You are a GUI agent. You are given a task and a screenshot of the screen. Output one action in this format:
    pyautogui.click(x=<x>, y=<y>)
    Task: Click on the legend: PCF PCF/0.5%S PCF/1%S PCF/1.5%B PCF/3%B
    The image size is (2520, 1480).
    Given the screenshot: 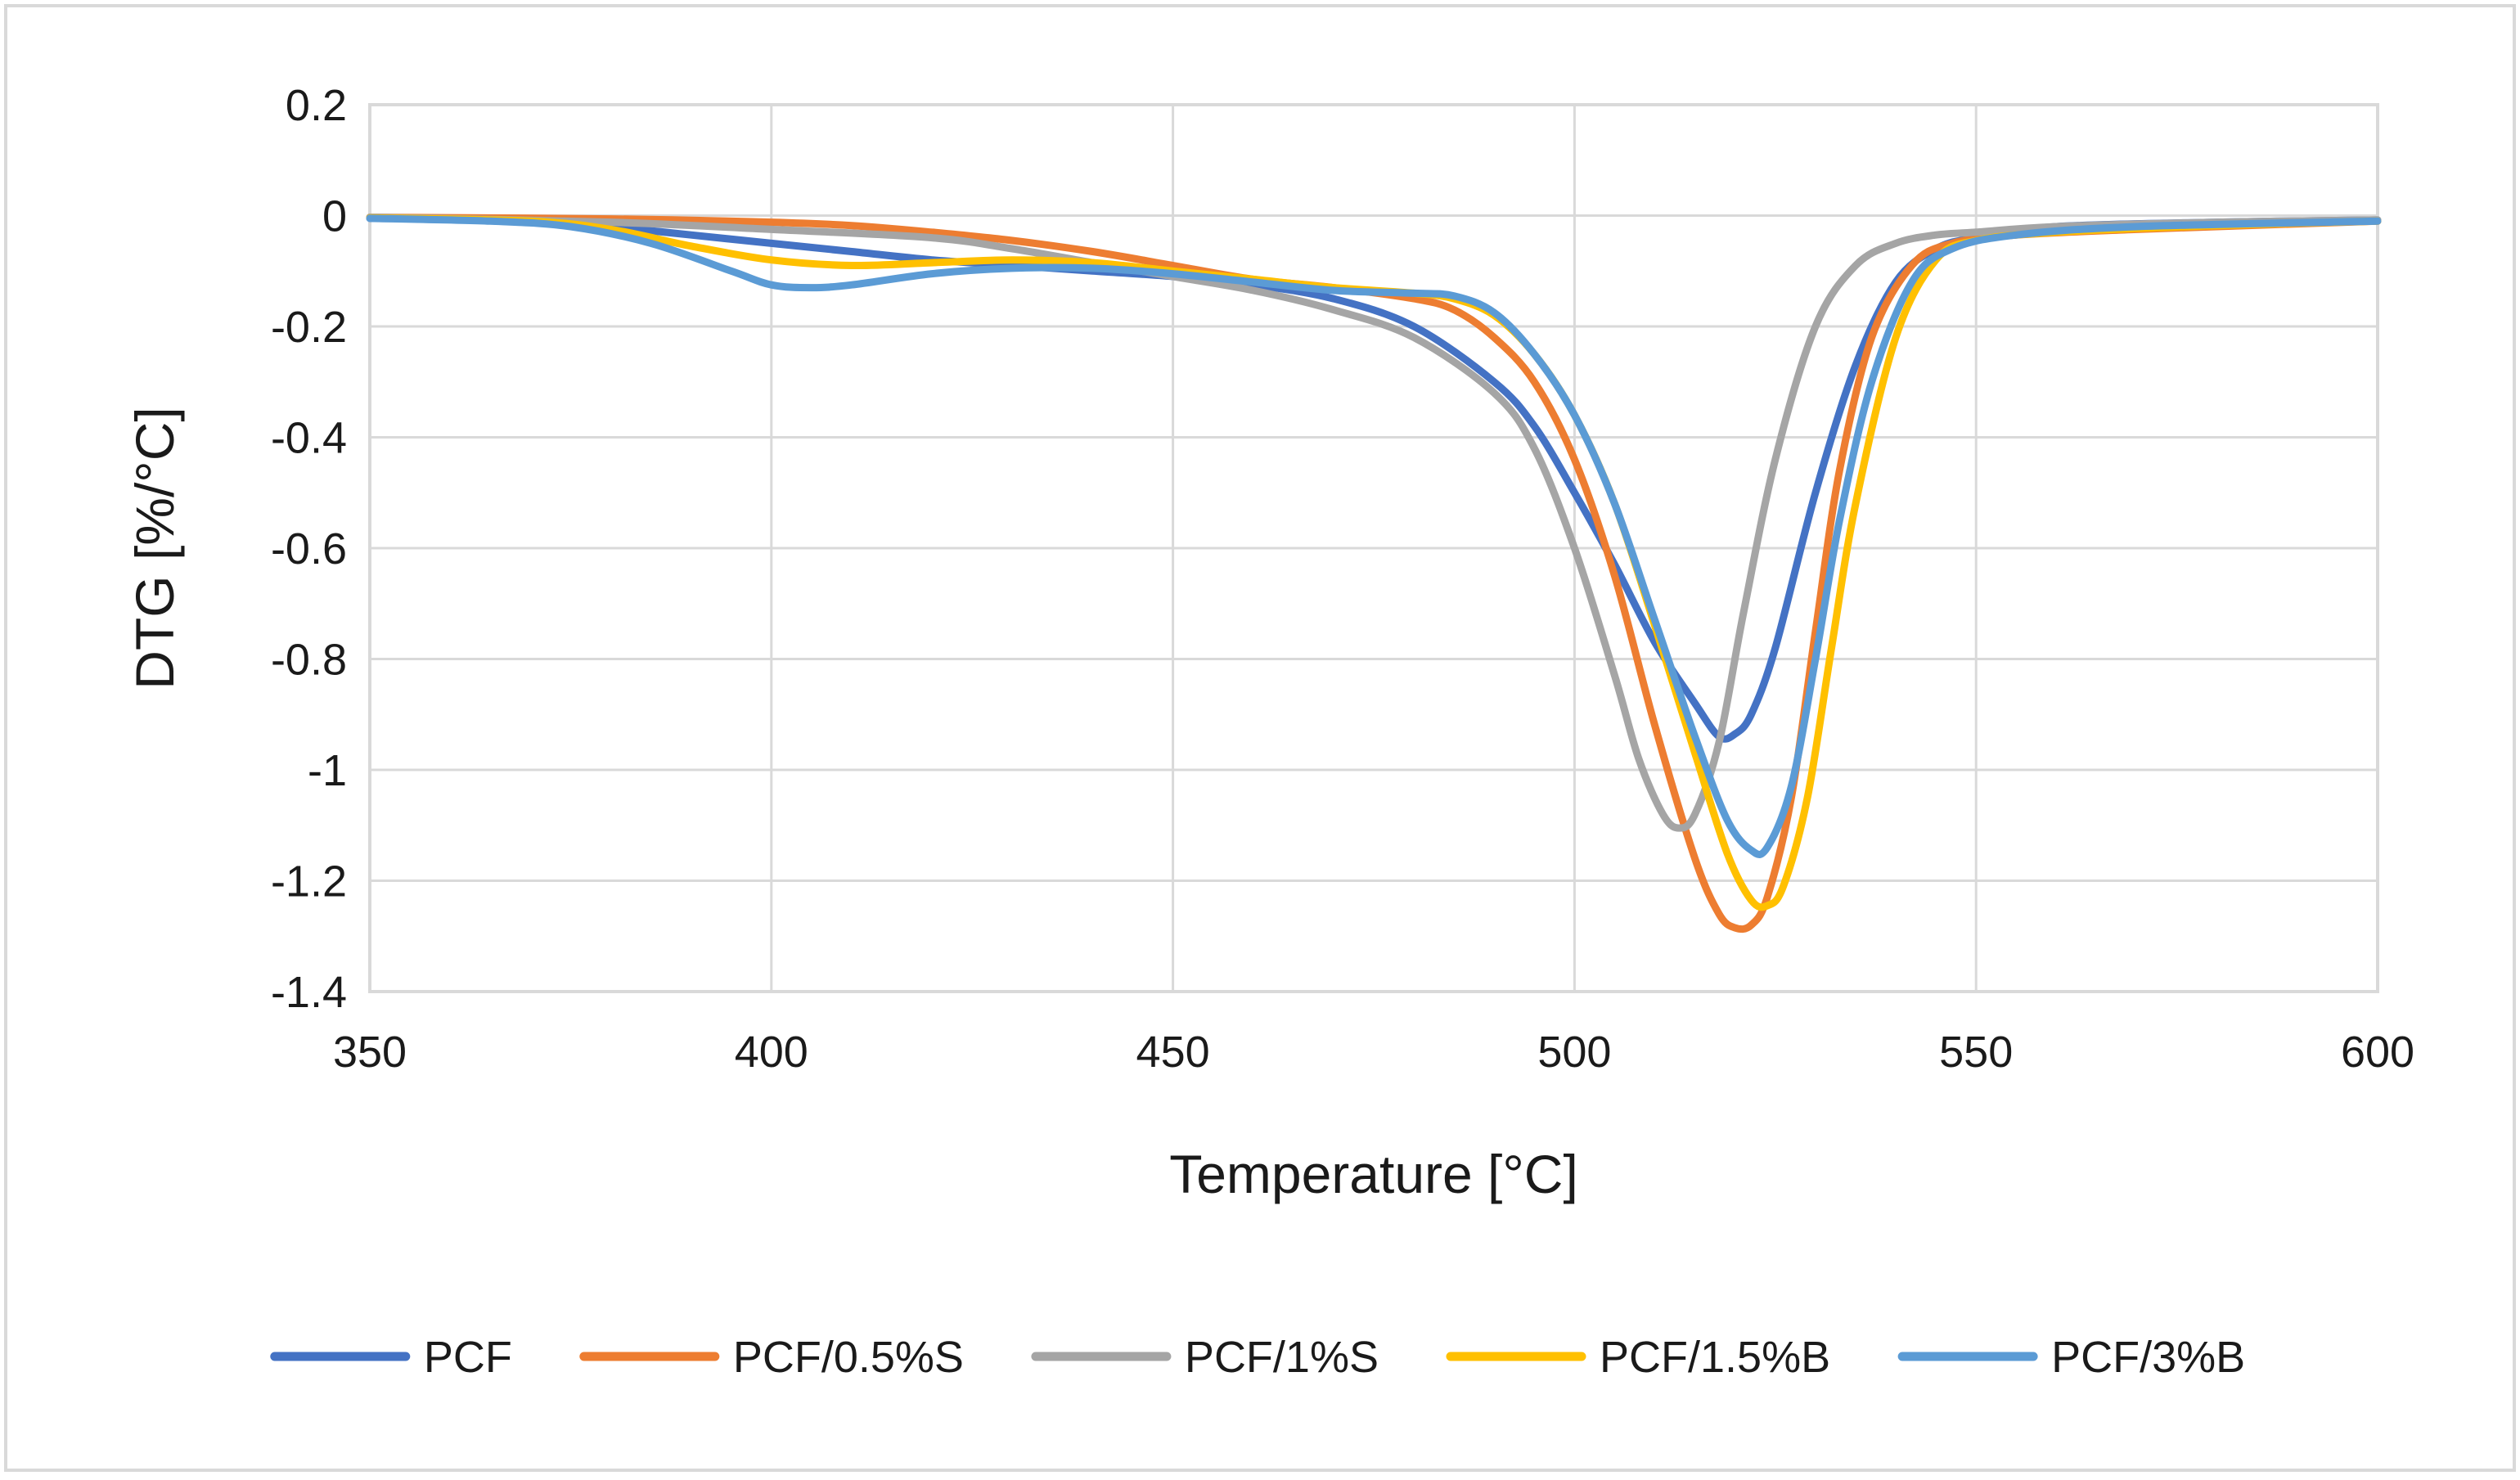 What is the action you would take?
    pyautogui.click(x=1258, y=1357)
    